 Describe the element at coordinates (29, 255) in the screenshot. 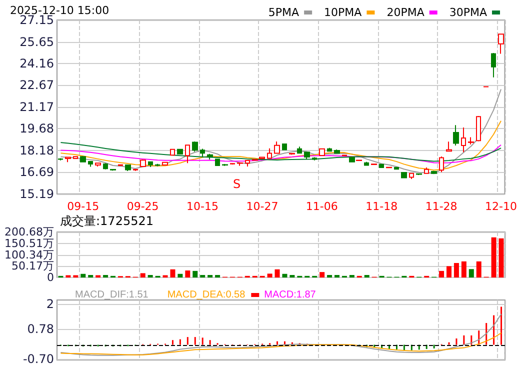

I see `y-tick-label: 100.34万` at that location.